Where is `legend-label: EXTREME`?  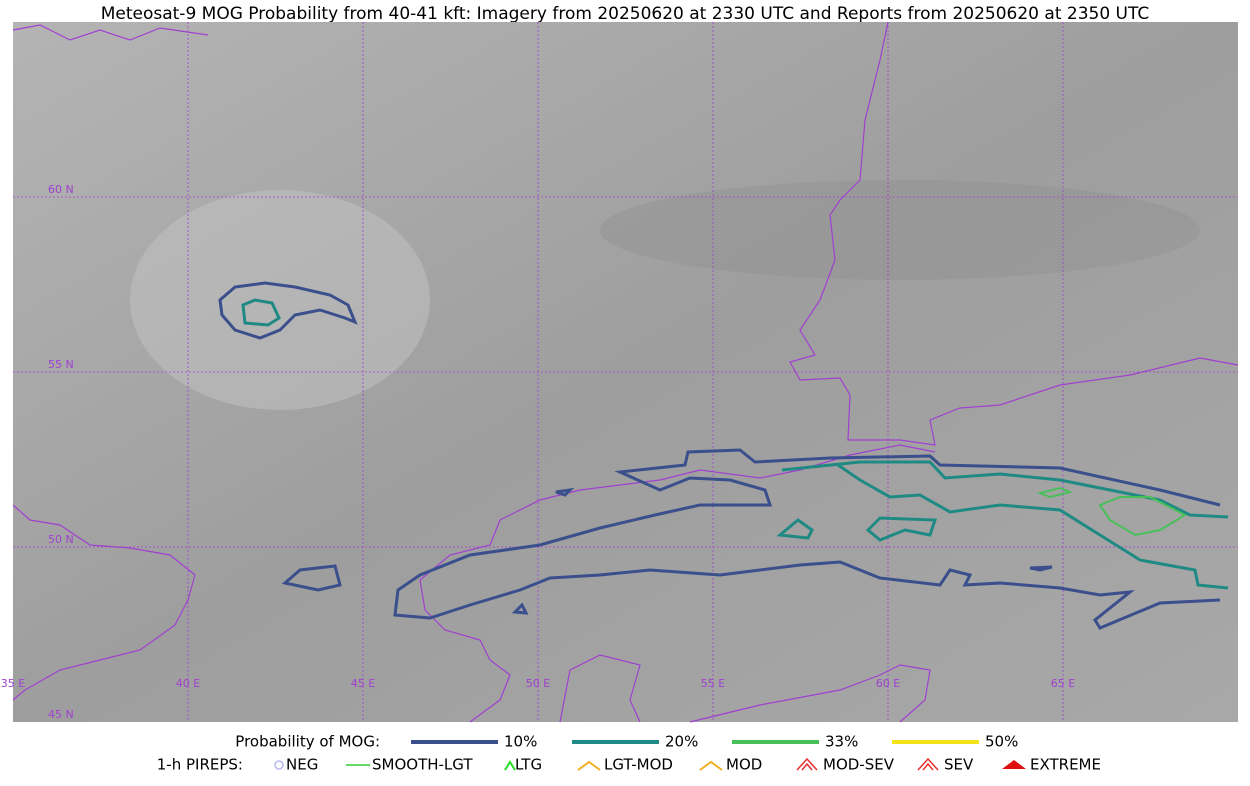 legend-label: EXTREME is located at coordinates (1065, 765).